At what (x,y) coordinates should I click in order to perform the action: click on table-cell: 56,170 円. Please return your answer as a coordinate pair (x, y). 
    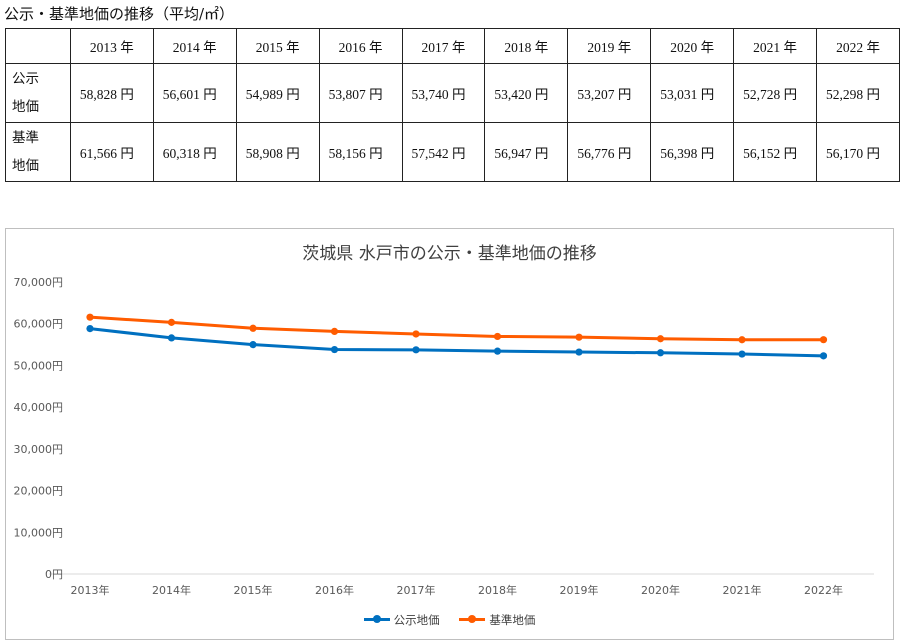
    Looking at the image, I should click on (858, 152).